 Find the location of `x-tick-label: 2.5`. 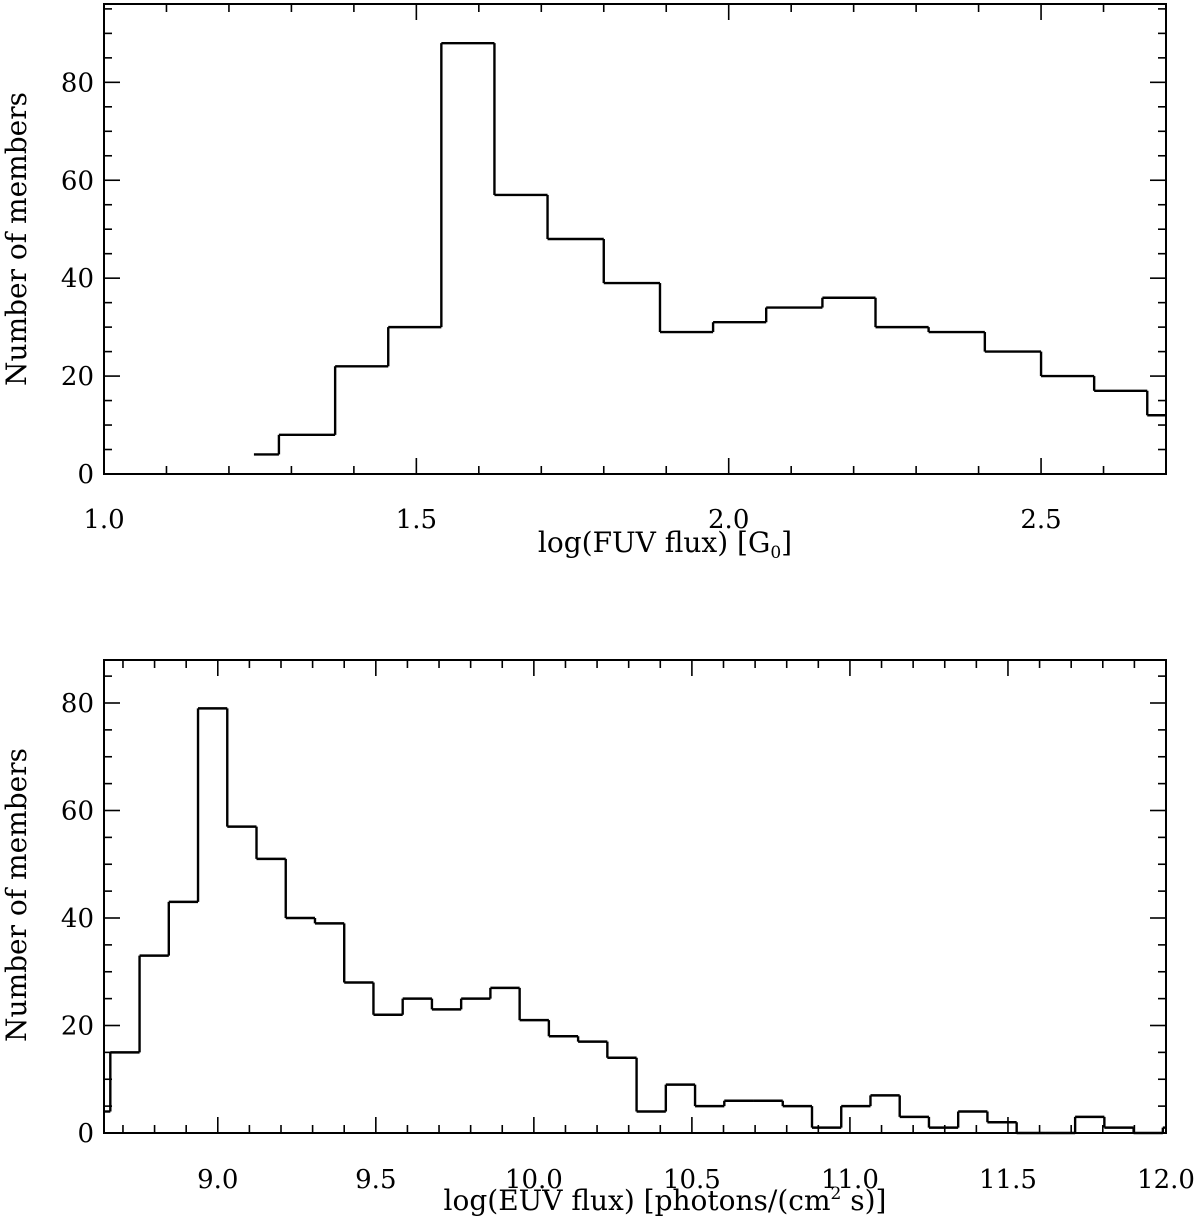

x-tick-label: 2.5 is located at coordinates (1040, 520).